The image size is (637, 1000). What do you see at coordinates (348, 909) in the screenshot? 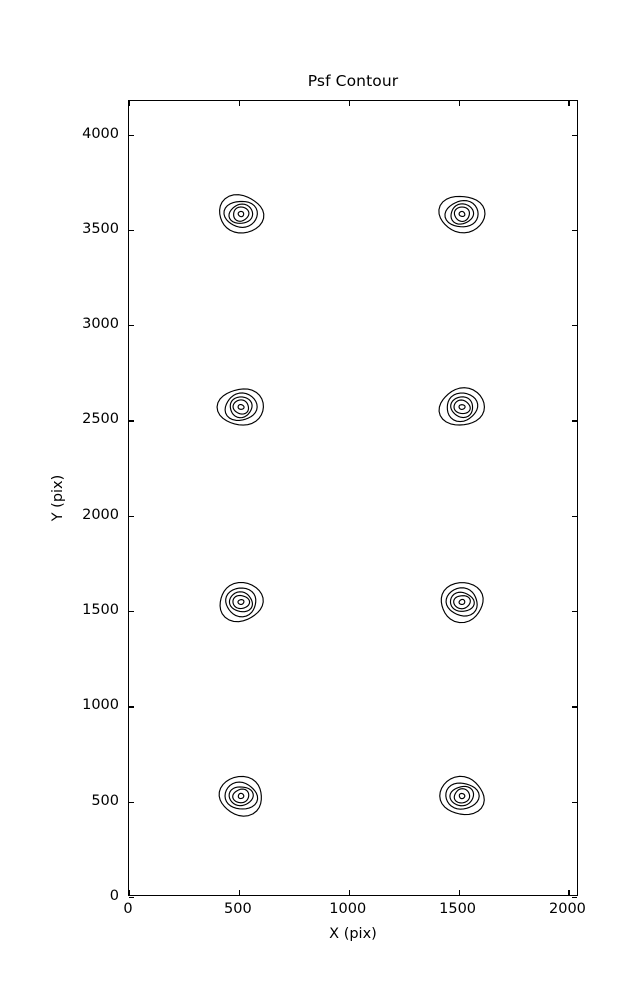
I see `x-tick-label: 1000` at bounding box center [348, 909].